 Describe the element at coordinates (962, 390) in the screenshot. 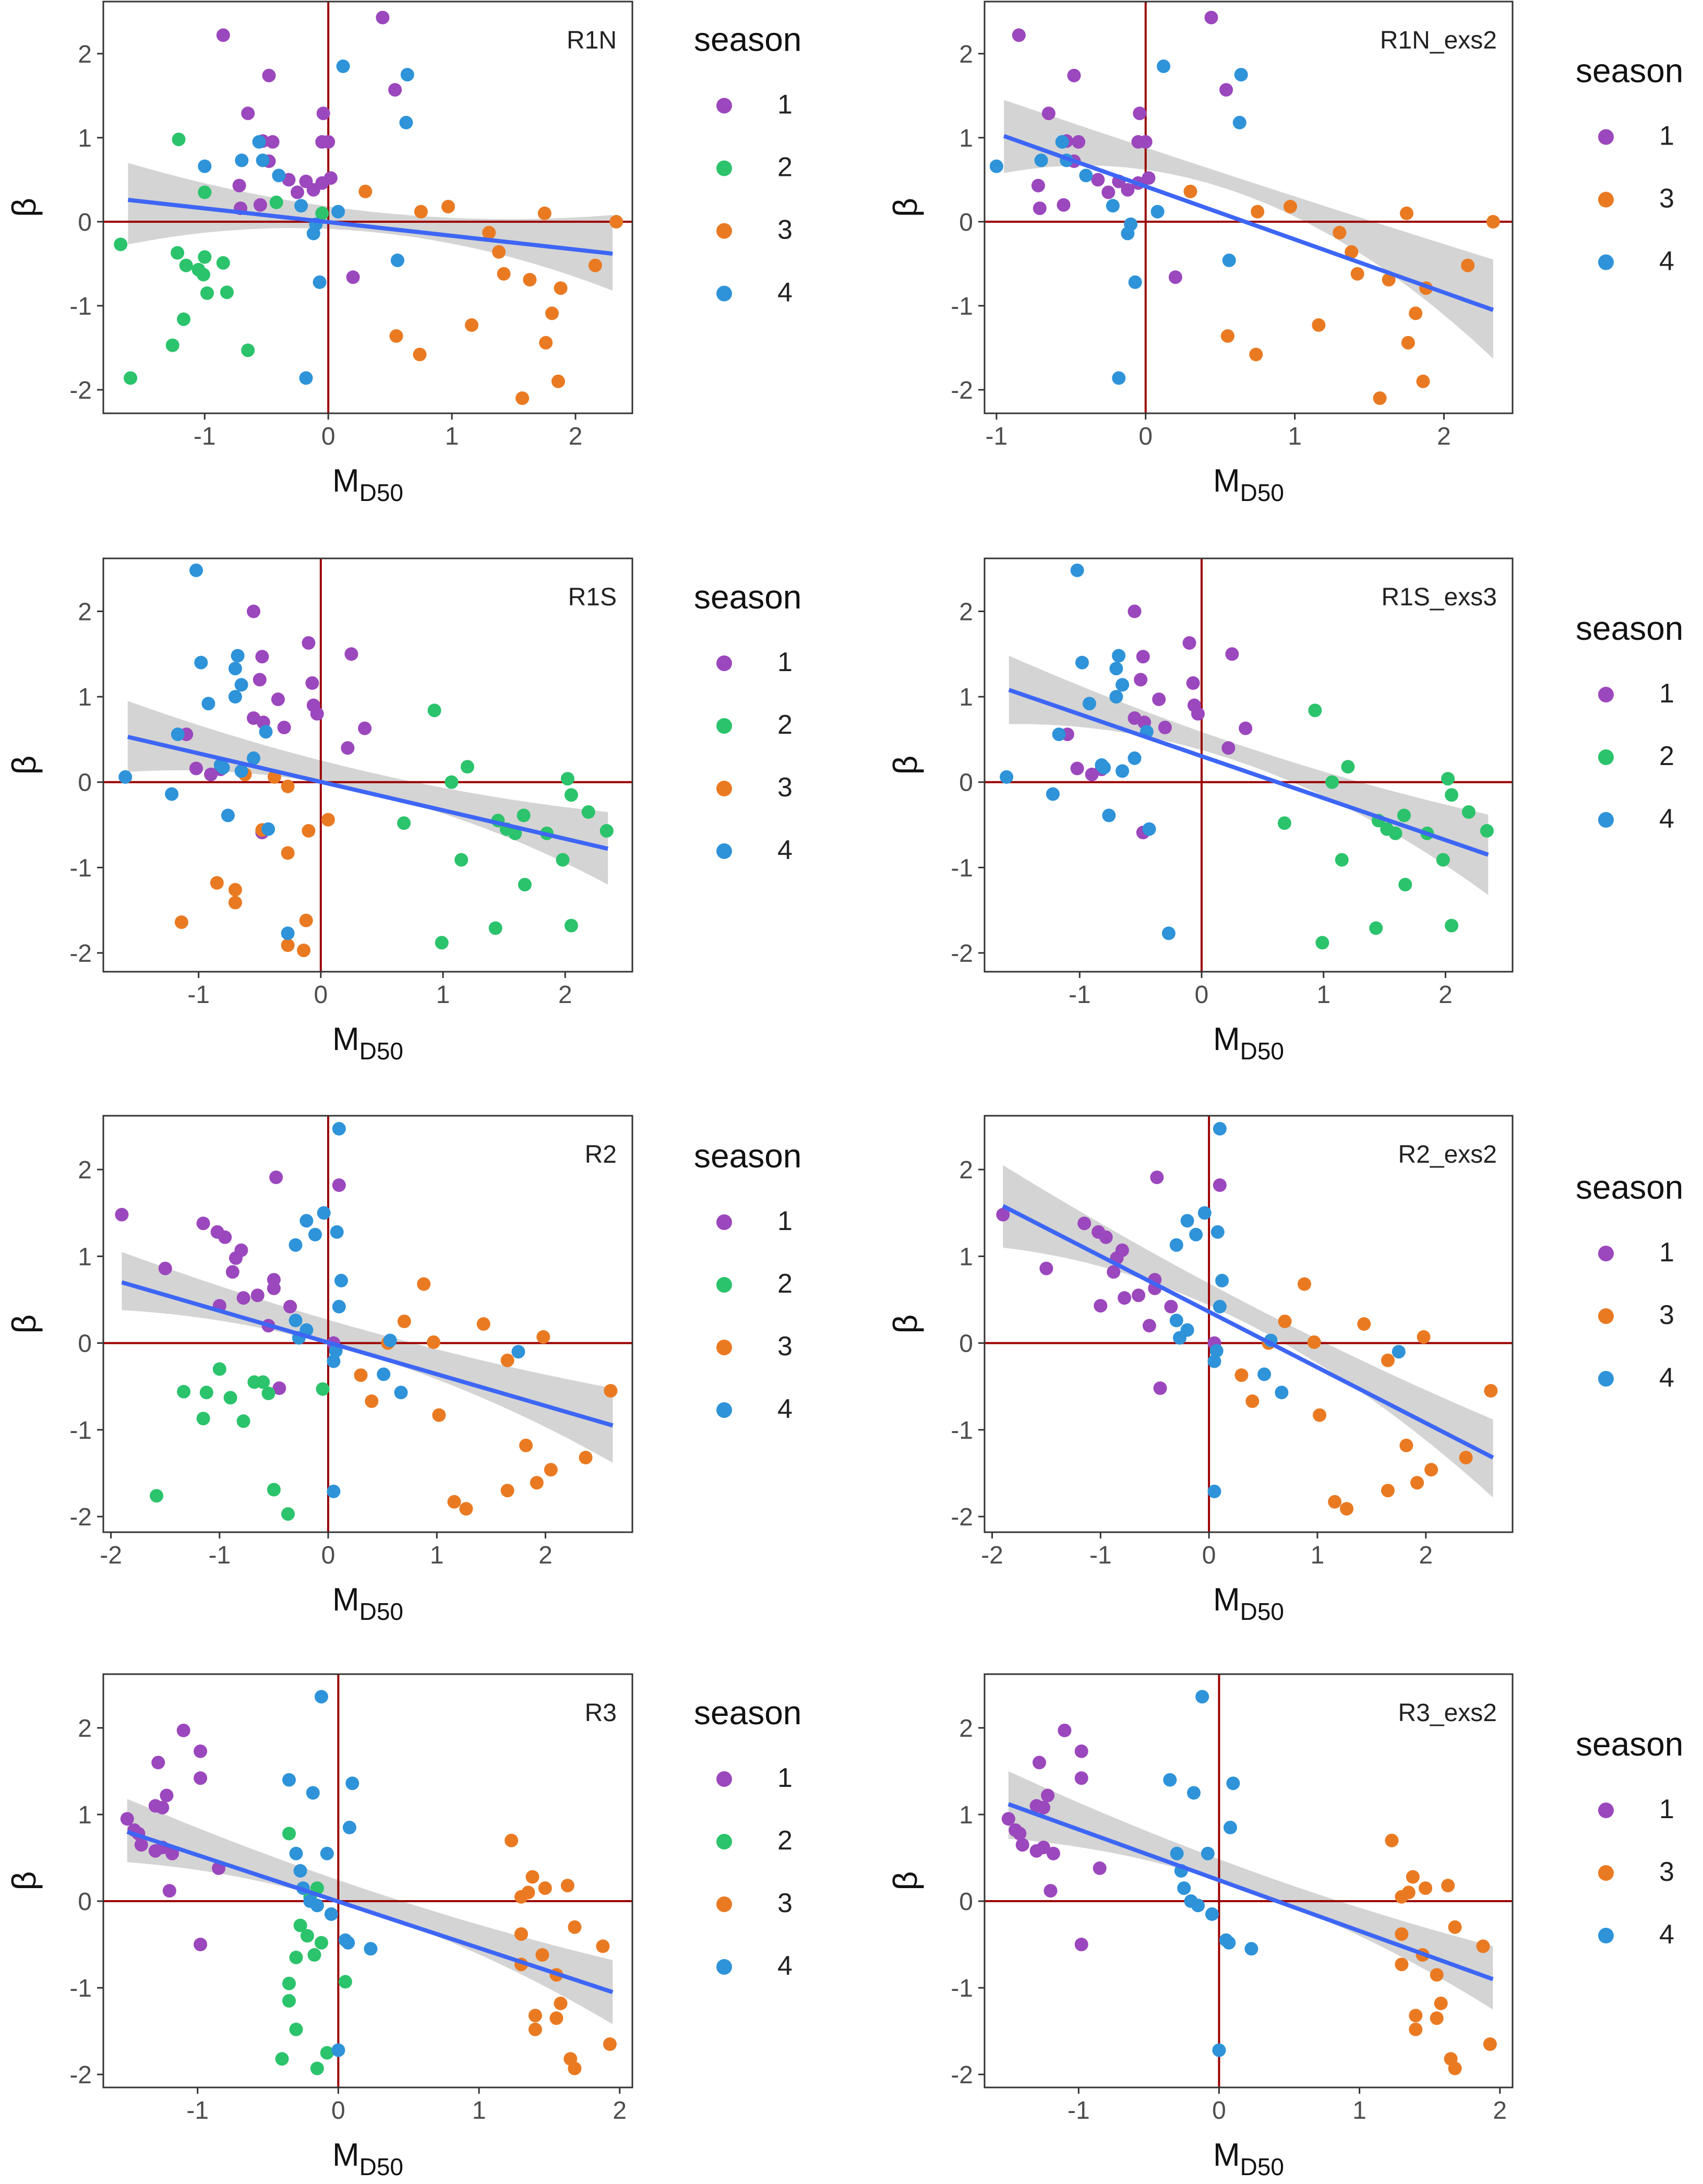

I see `y-tick-label: -2` at that location.